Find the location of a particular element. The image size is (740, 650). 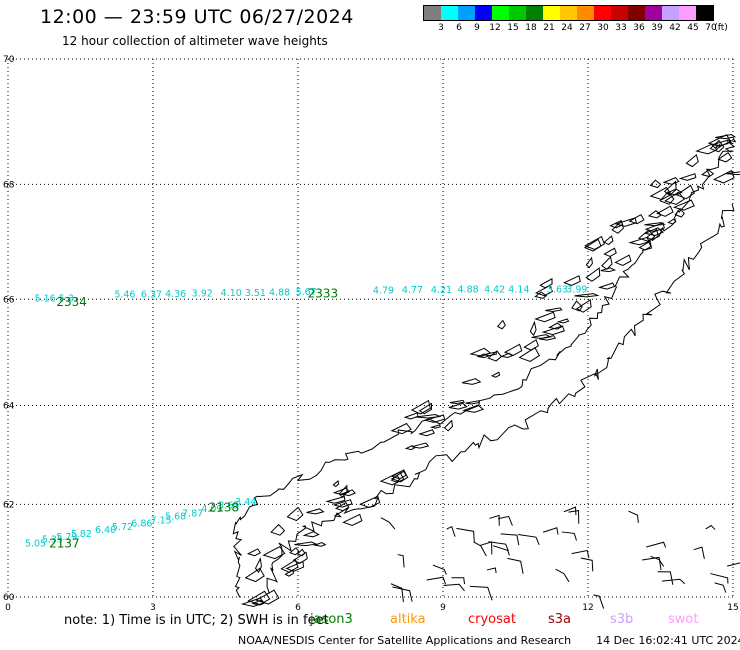

legend-swatches is located at coordinates (568, 13).